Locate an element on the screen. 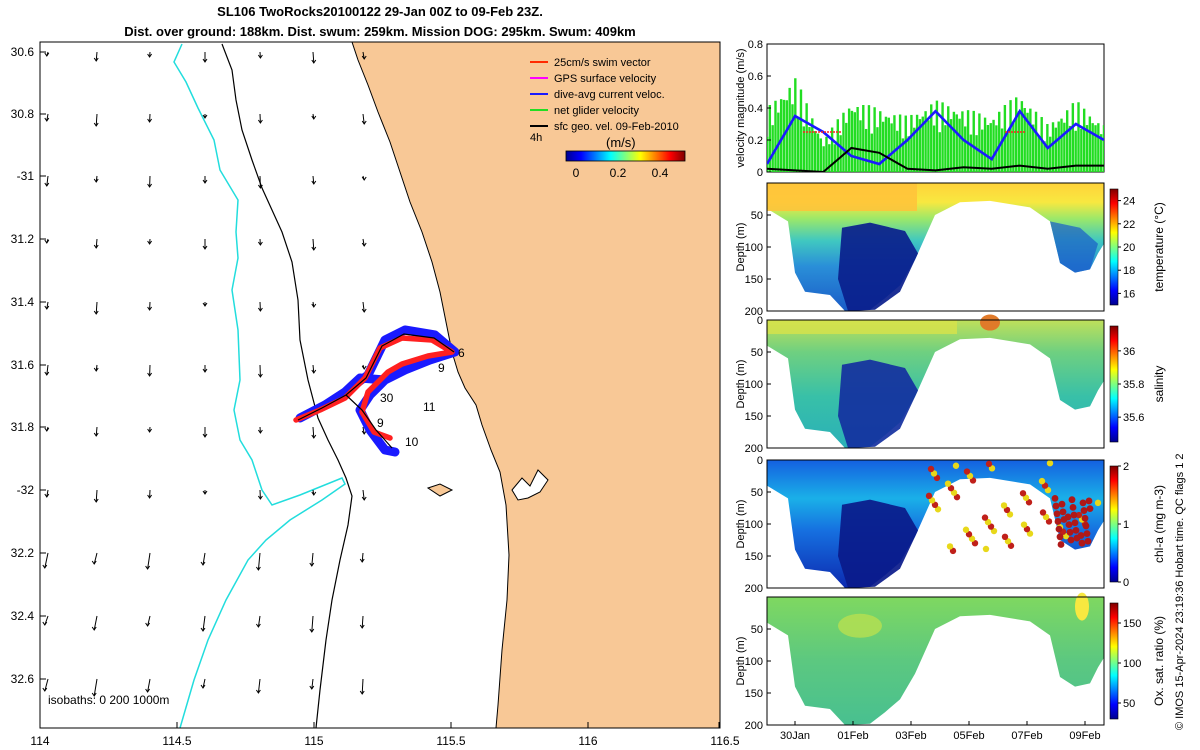 This screenshot has height=750, width=1200. section-y-tick-label: 100 is located at coordinates (754, 525).